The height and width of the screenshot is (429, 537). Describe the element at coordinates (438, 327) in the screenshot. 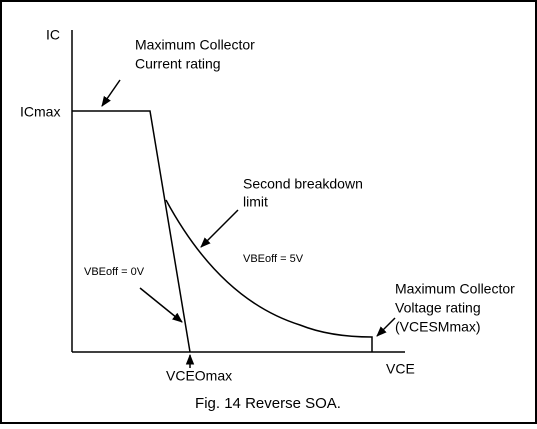

I see `annotation: (VCESMmax)` at that location.